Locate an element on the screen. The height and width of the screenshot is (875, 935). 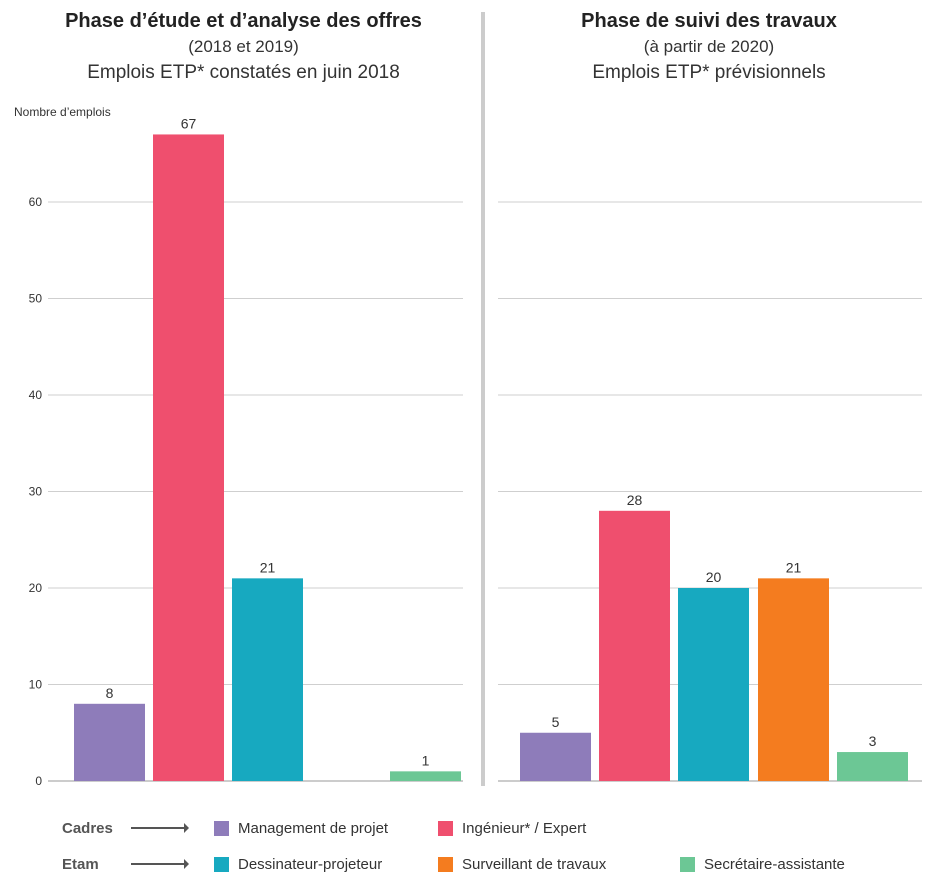
y-tick-label: 20 is located at coordinates (36, 588).